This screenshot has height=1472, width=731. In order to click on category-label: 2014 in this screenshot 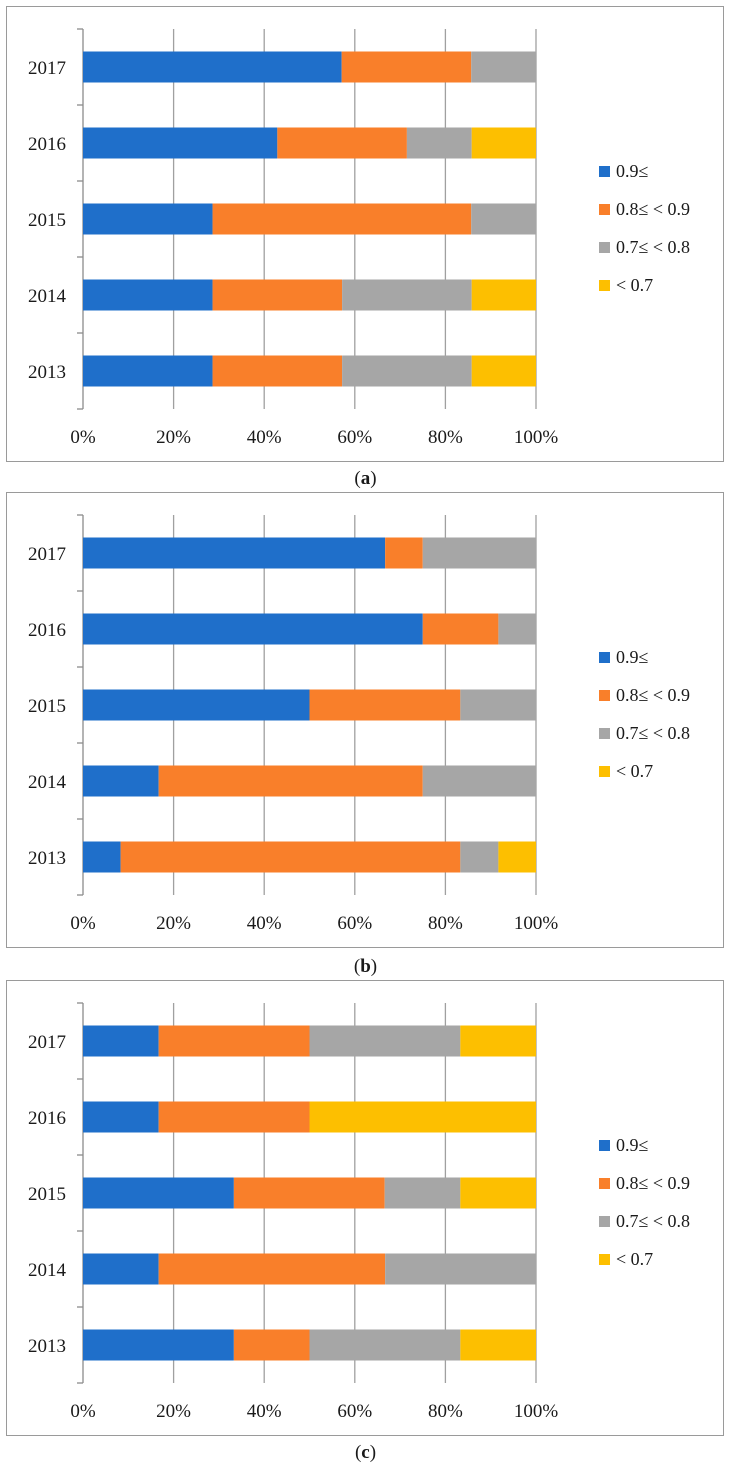, I will do `click(47, 296)`.